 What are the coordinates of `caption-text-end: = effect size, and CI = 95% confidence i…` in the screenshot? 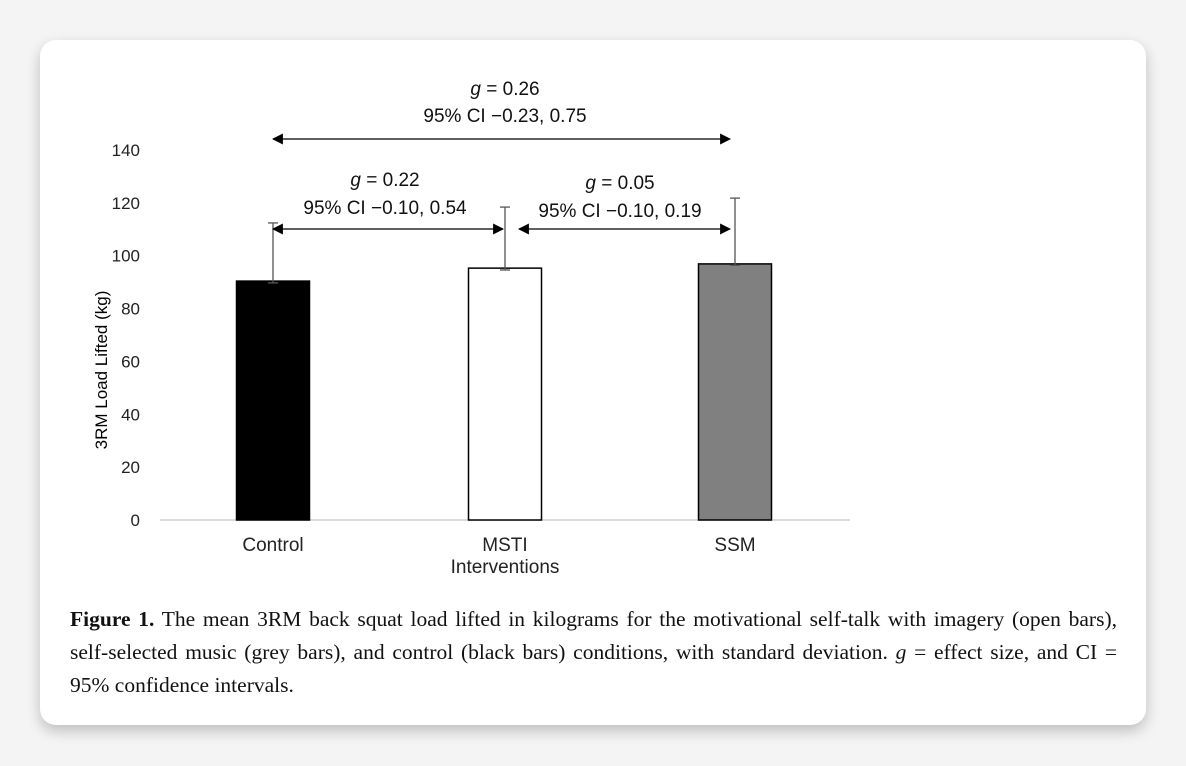 It's located at (593, 668).